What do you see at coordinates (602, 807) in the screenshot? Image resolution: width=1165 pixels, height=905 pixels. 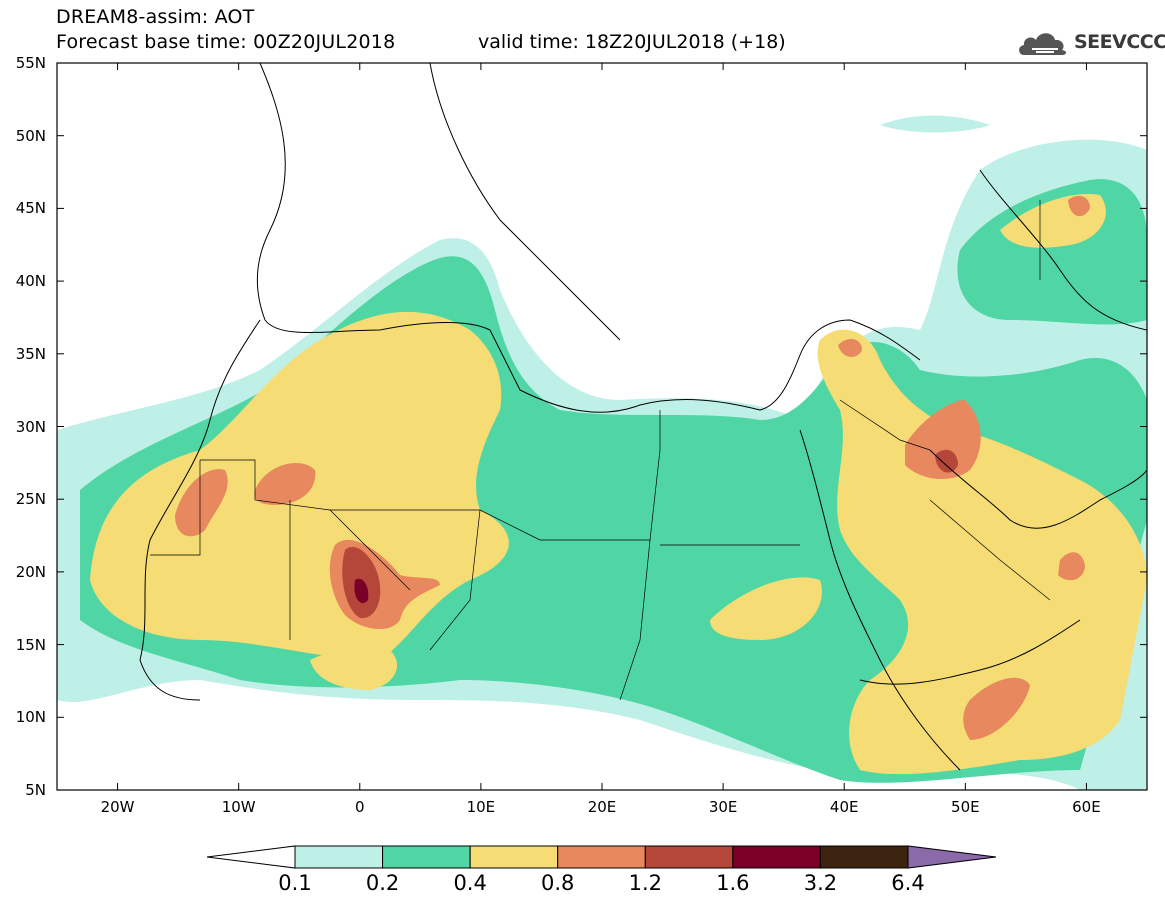 I see `lon-label: 20E` at bounding box center [602, 807].